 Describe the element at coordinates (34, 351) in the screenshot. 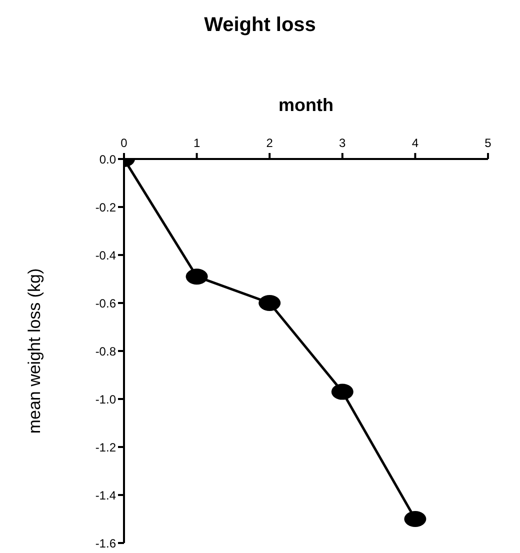

I see `y-axis-title: mean weight loss (kg)` at that location.